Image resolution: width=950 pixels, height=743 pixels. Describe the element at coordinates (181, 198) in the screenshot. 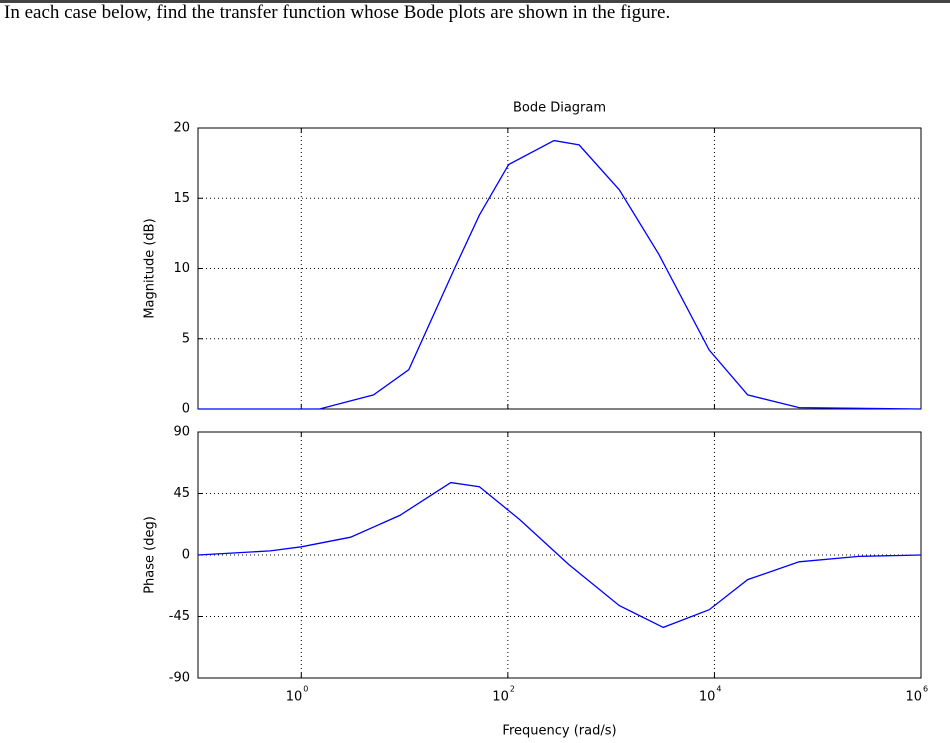

I see `y-tick-label: 15` at that location.